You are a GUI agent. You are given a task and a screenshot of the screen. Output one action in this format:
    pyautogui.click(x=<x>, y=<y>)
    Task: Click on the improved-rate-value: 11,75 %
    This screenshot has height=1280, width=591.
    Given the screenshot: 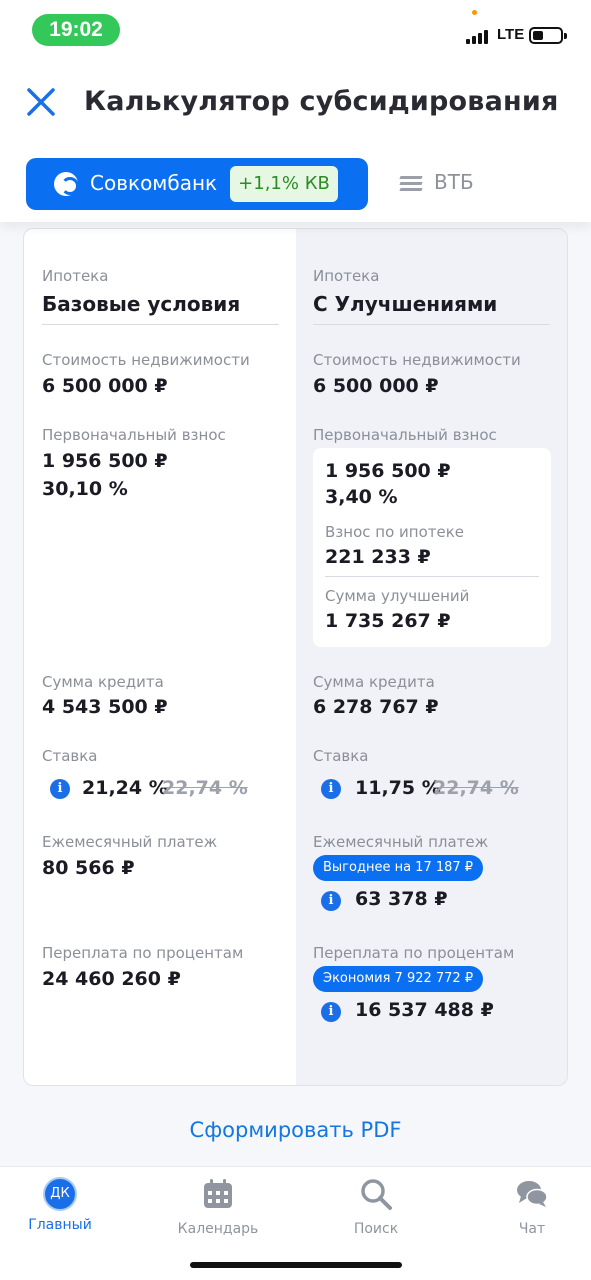 What is the action you would take?
    pyautogui.click(x=398, y=788)
    